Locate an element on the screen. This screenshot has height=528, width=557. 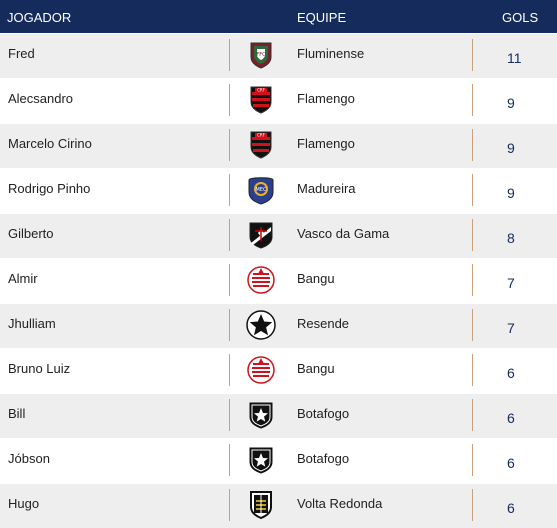
madureira-crest-icon: MEC is located at coordinates (261, 190).